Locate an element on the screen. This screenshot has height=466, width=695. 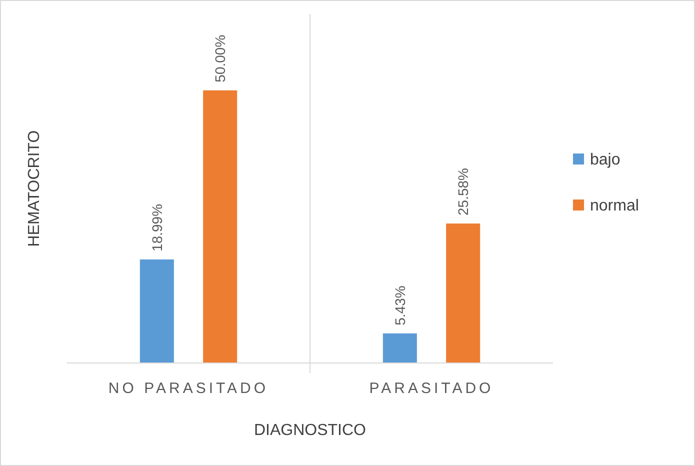
data-label: 50.00% is located at coordinates (220, 58).